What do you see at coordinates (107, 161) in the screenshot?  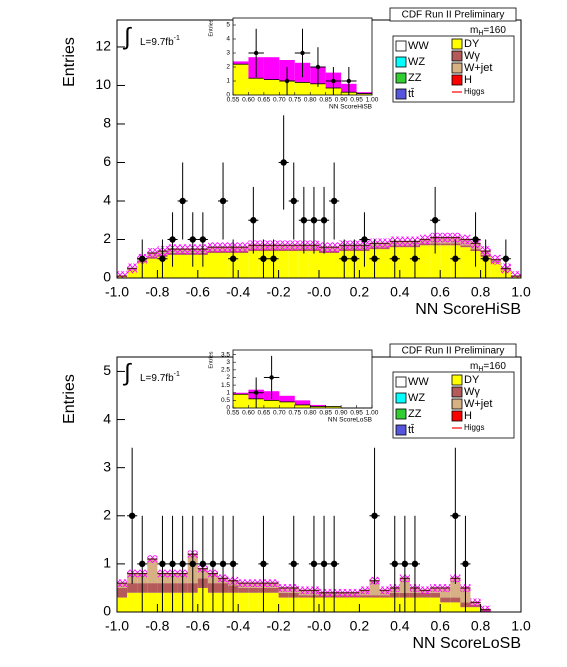 I see `y-tick-label: 6` at bounding box center [107, 161].